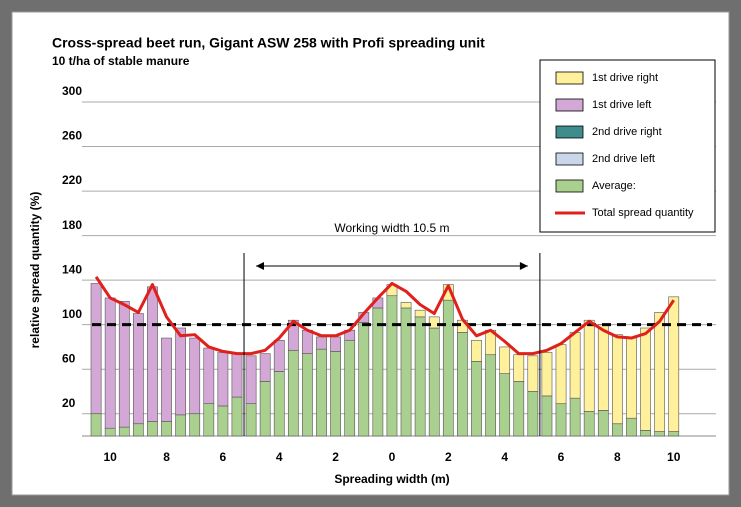 This screenshot has width=741, height=507. Describe the element at coordinates (391, 479) in the screenshot. I see `x-axis-label: Spreading width (m)` at that location.